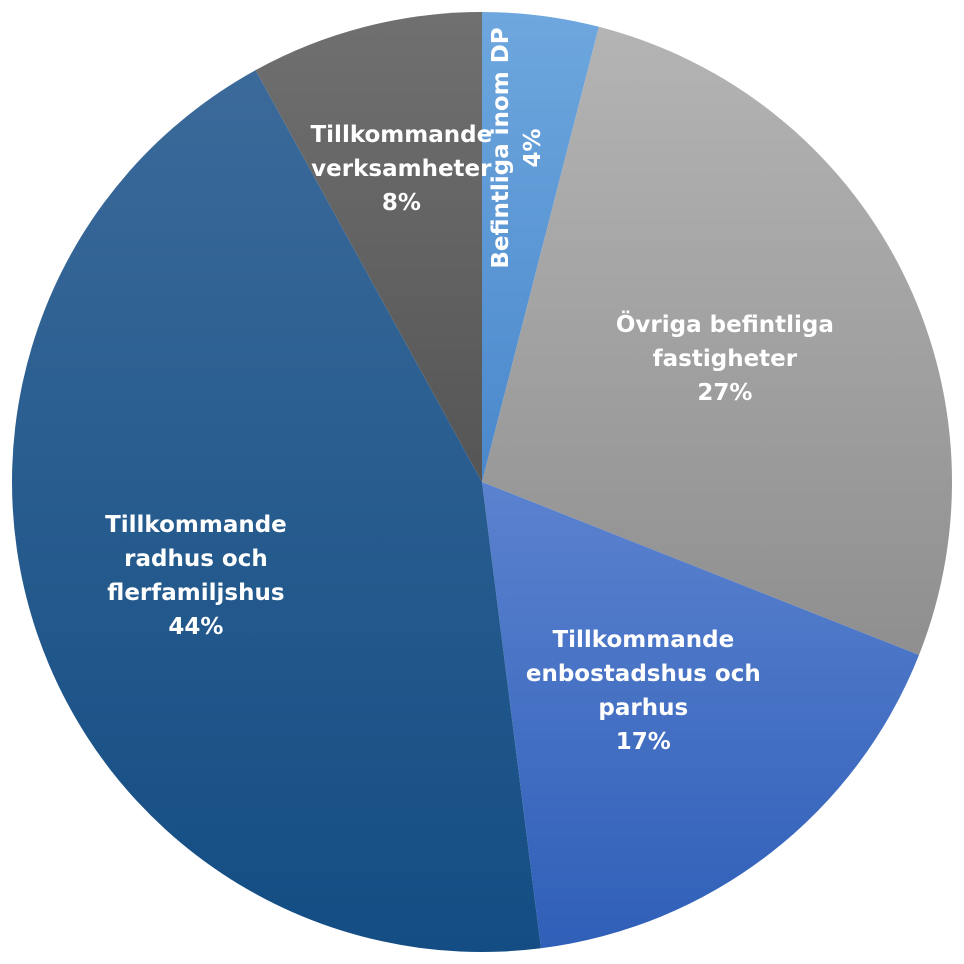 This screenshot has height=964, width=964. I want to click on slice-label-line: Befintliga inom DP, so click(501, 147).